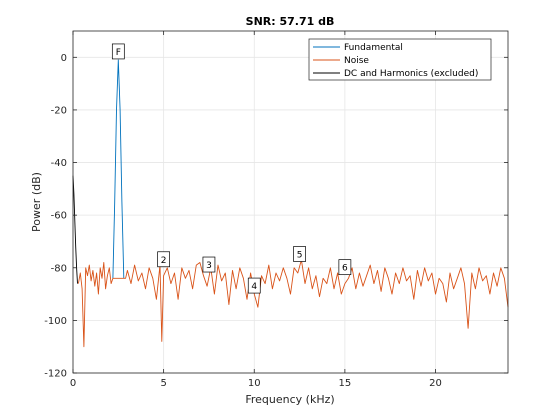 The height and width of the screenshot is (420, 560). I want to click on x-tick-label: 10, so click(254, 383).